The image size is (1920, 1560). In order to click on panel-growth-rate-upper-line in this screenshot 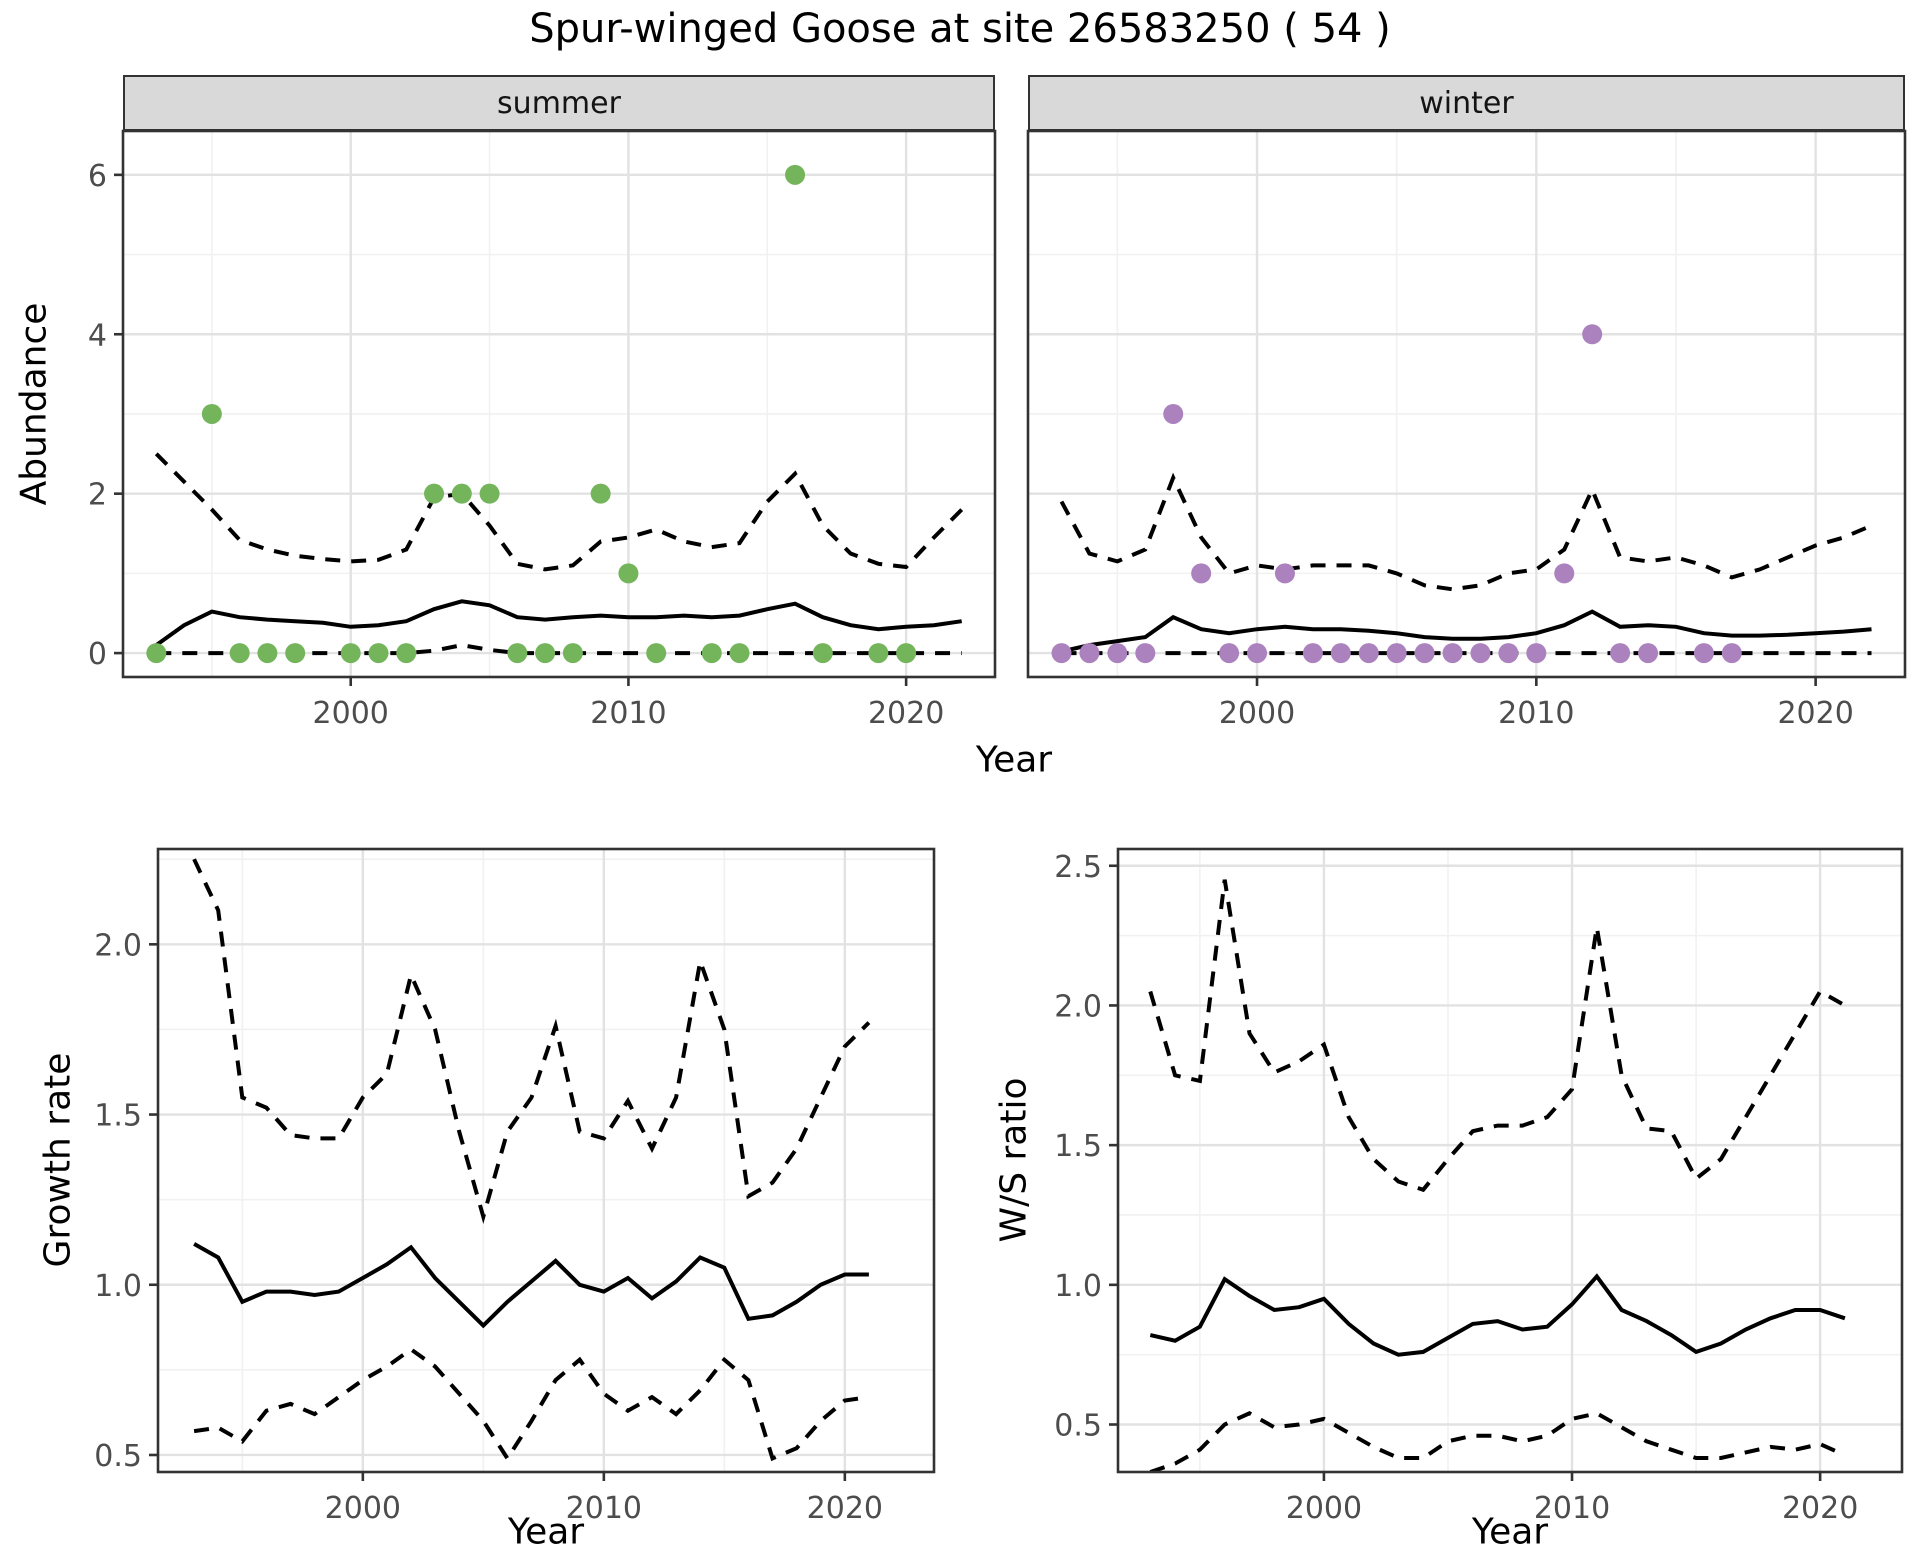, I will do `click(531, 1041)`.